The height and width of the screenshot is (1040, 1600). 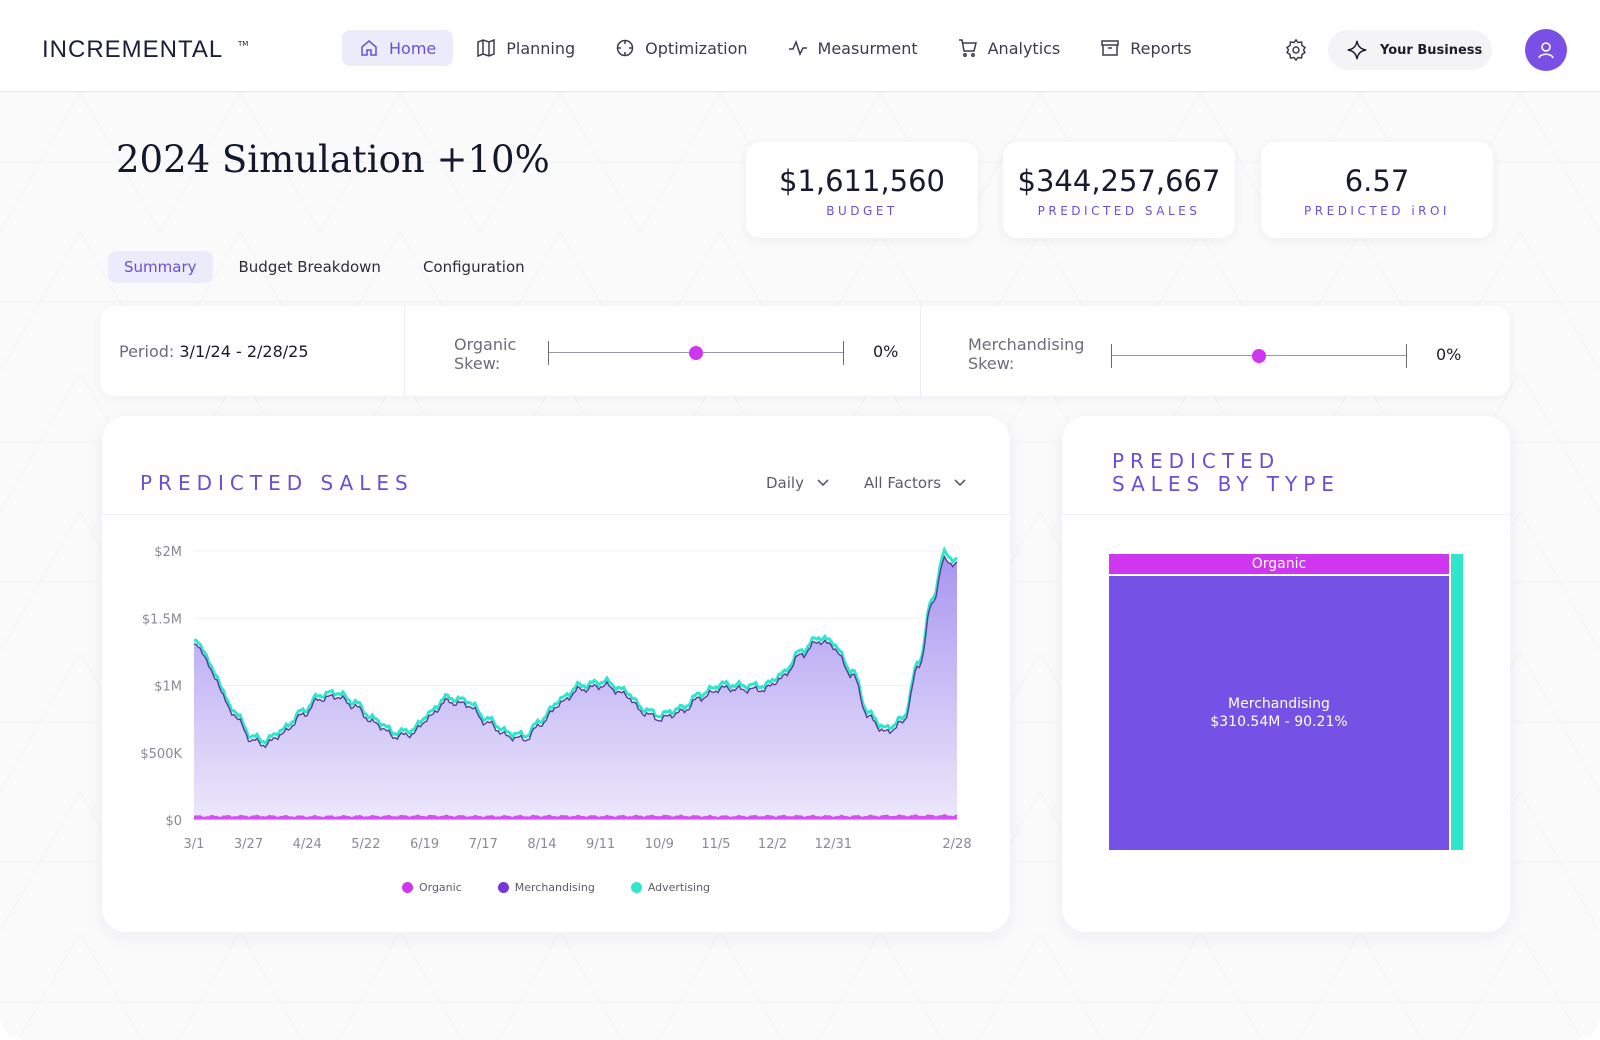 What do you see at coordinates (309, 267) in the screenshot?
I see `tab-budget-breakdown: Budget Breakdown` at bounding box center [309, 267].